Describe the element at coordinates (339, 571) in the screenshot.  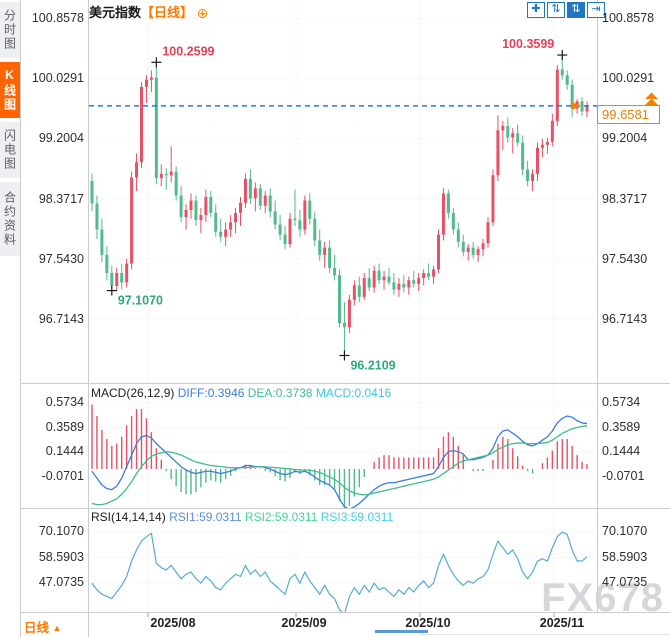
I see `rsi-series` at that location.